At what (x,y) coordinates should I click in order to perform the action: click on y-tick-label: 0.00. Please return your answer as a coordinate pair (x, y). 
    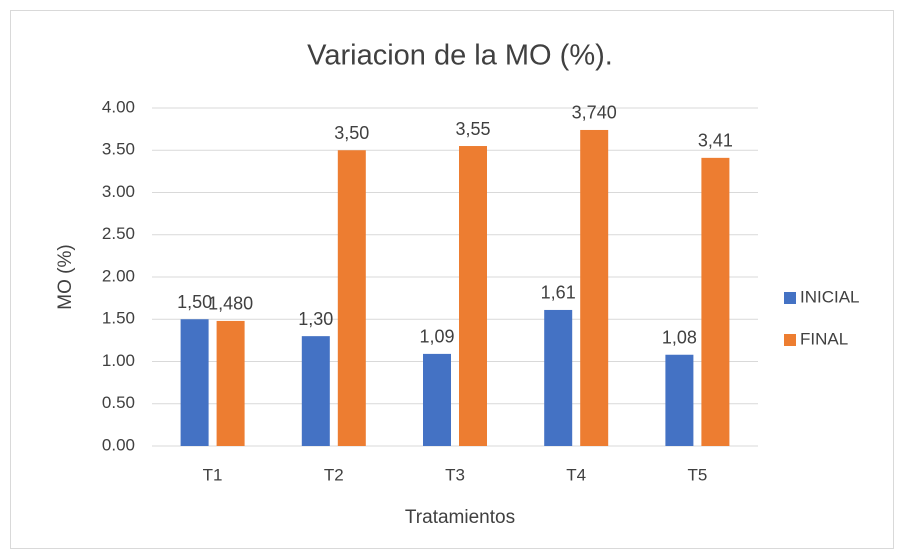
    Looking at the image, I should click on (118, 444).